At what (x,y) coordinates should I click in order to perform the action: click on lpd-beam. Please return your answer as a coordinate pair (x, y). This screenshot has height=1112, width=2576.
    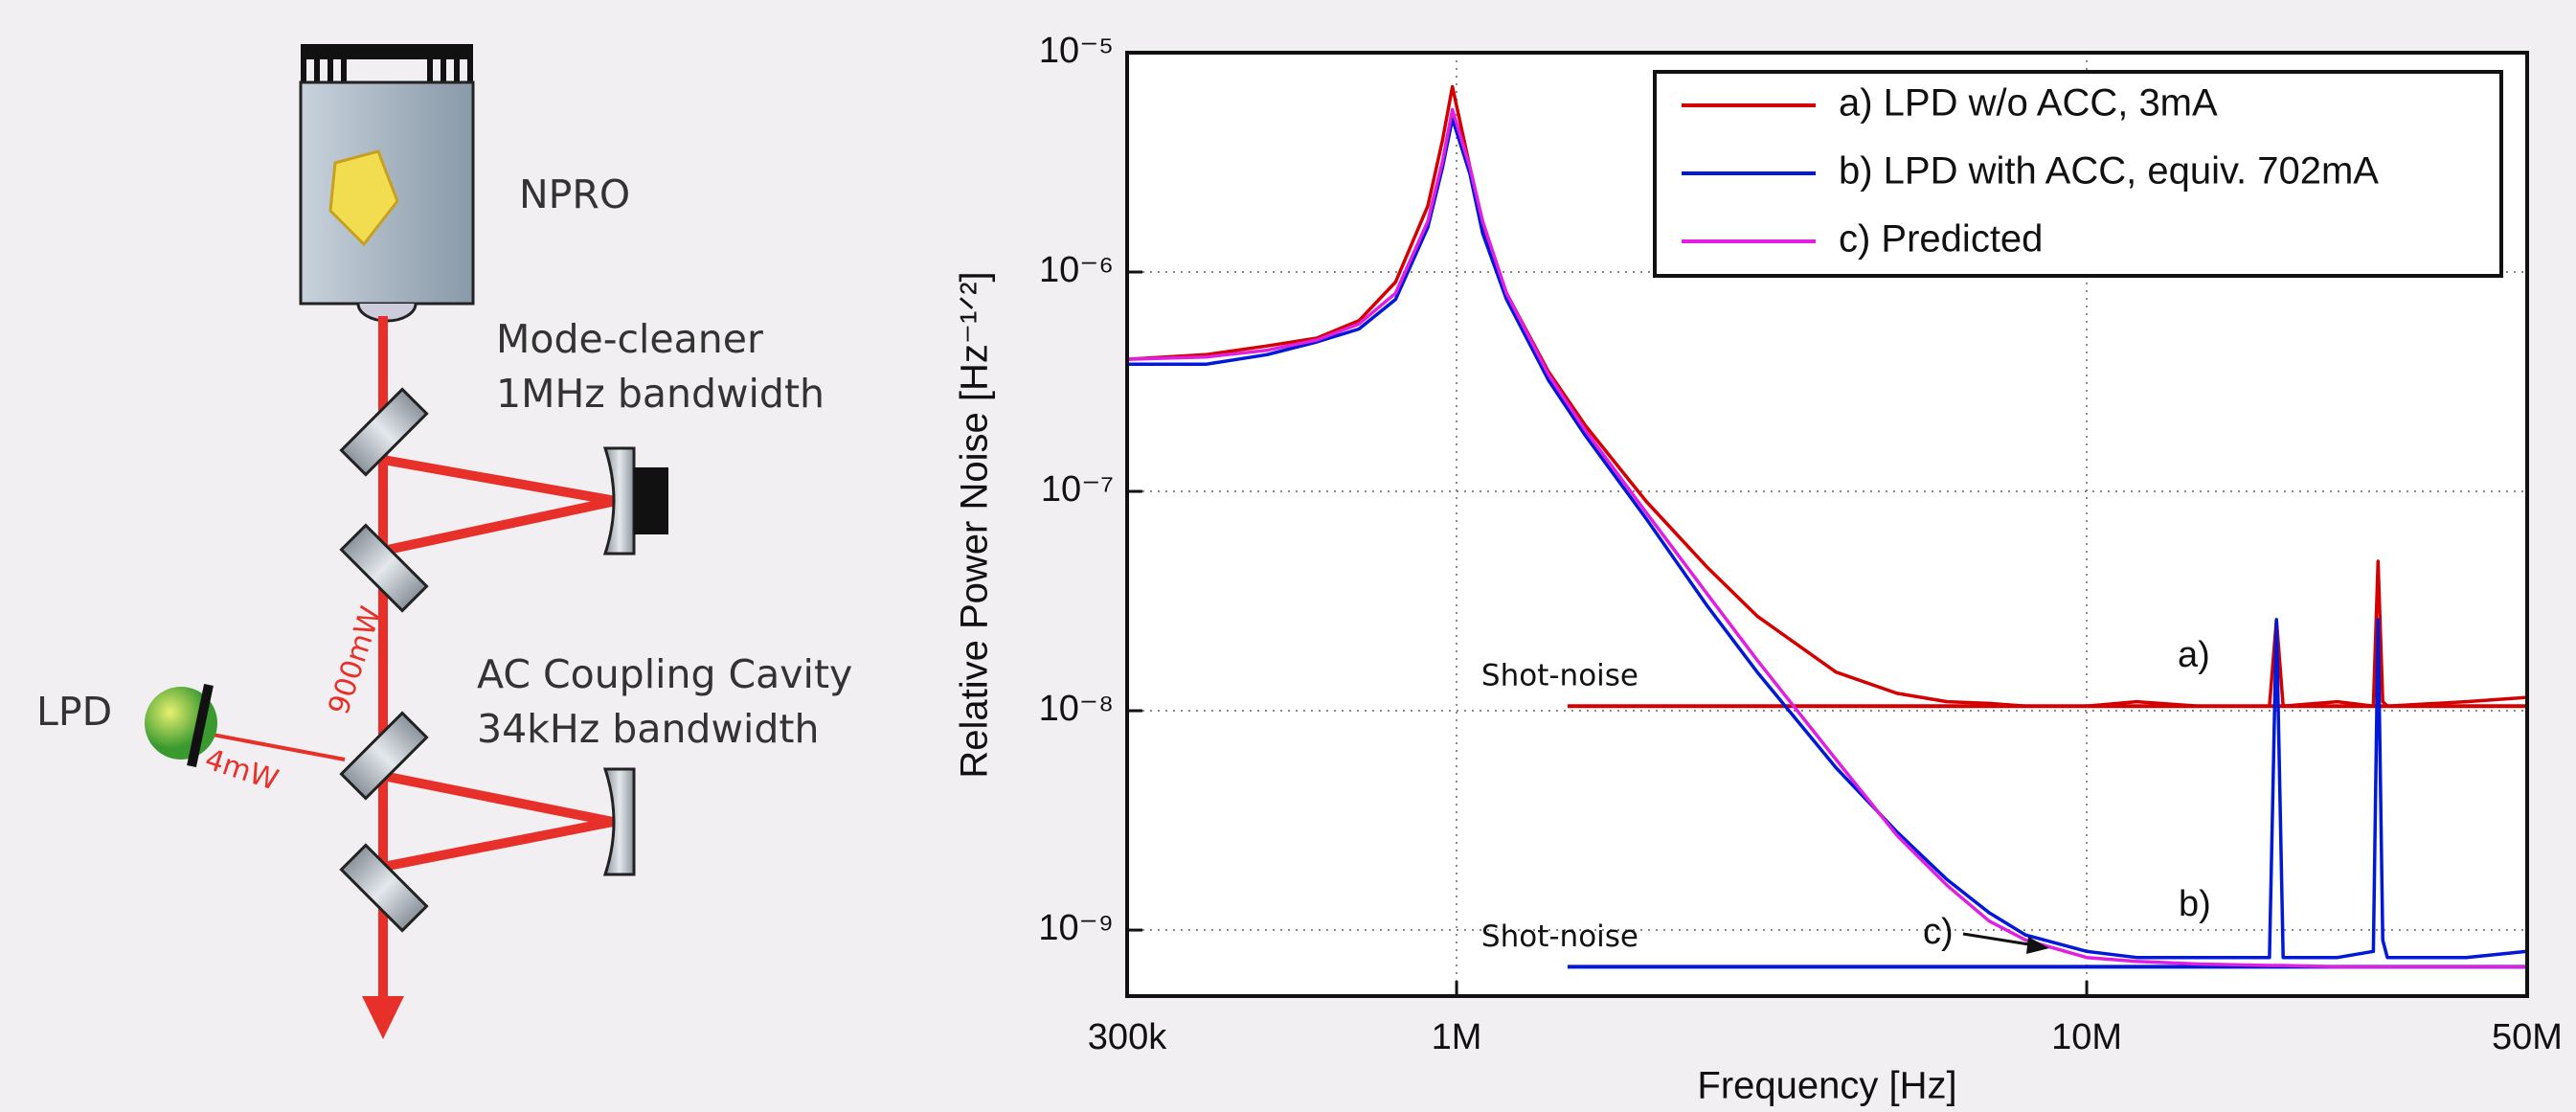
    Looking at the image, I should click on (271, 746).